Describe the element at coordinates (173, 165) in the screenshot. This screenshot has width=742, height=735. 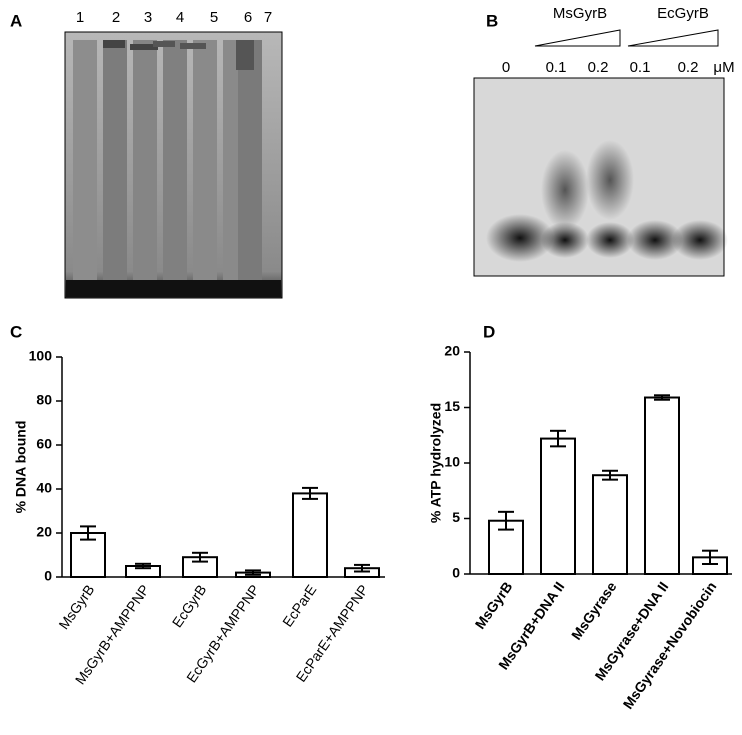
I see `gel-a` at that location.